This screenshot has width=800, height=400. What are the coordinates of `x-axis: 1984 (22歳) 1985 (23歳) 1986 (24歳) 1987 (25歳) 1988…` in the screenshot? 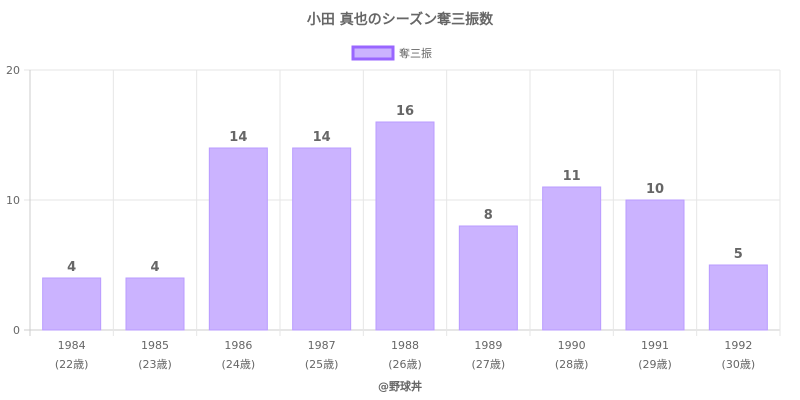 It's located at (405, 355).